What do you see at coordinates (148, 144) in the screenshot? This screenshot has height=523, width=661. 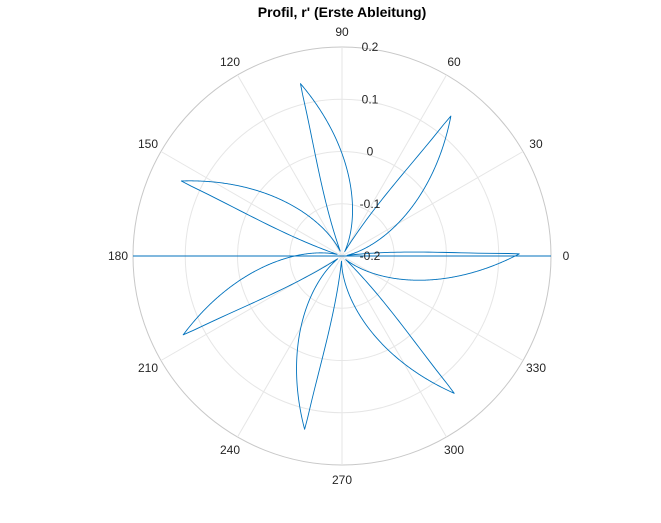 I see `theta-tick-label: 150` at bounding box center [148, 144].